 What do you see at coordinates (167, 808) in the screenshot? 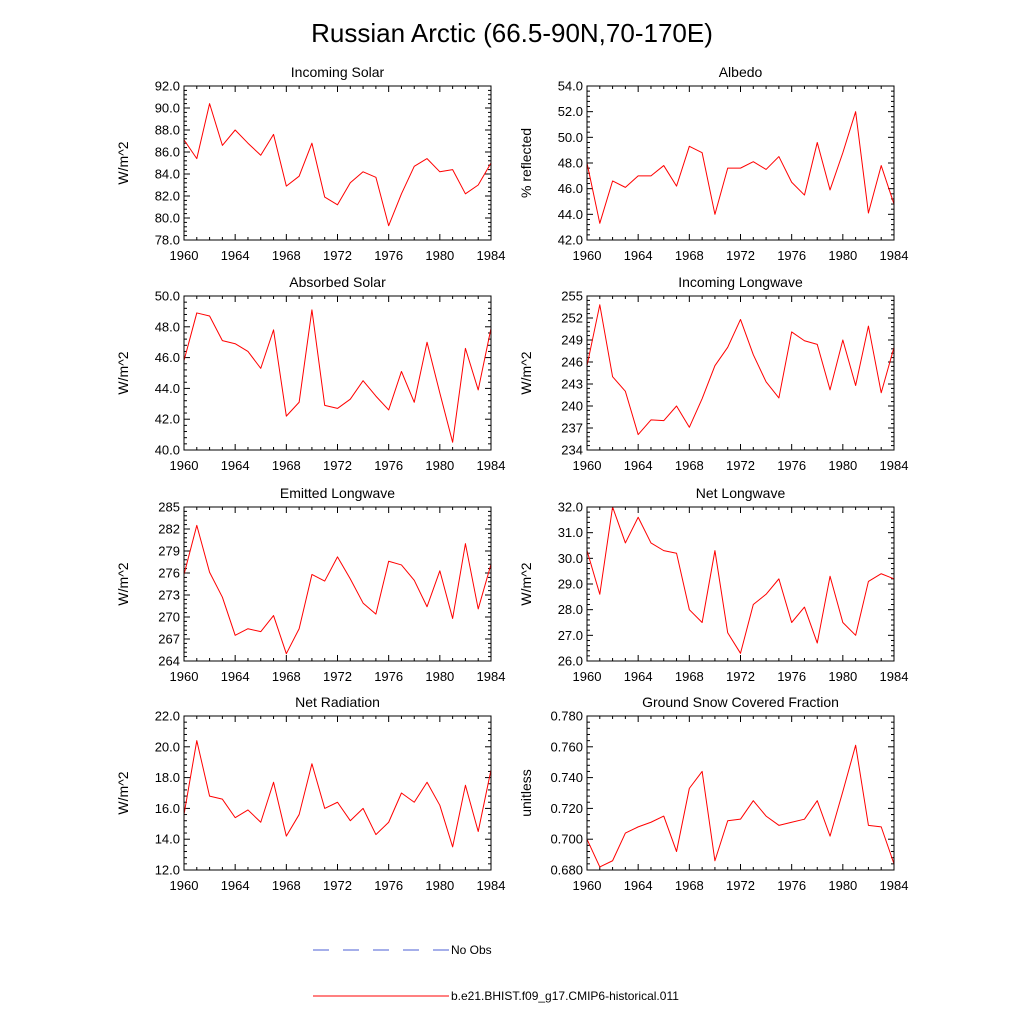
I see `y-tick-label: 16.0` at bounding box center [167, 808].